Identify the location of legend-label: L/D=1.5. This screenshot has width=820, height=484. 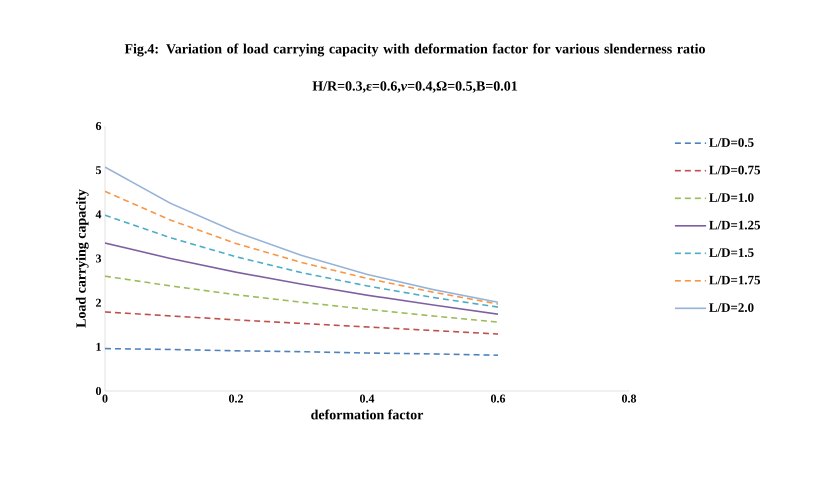
(731, 253).